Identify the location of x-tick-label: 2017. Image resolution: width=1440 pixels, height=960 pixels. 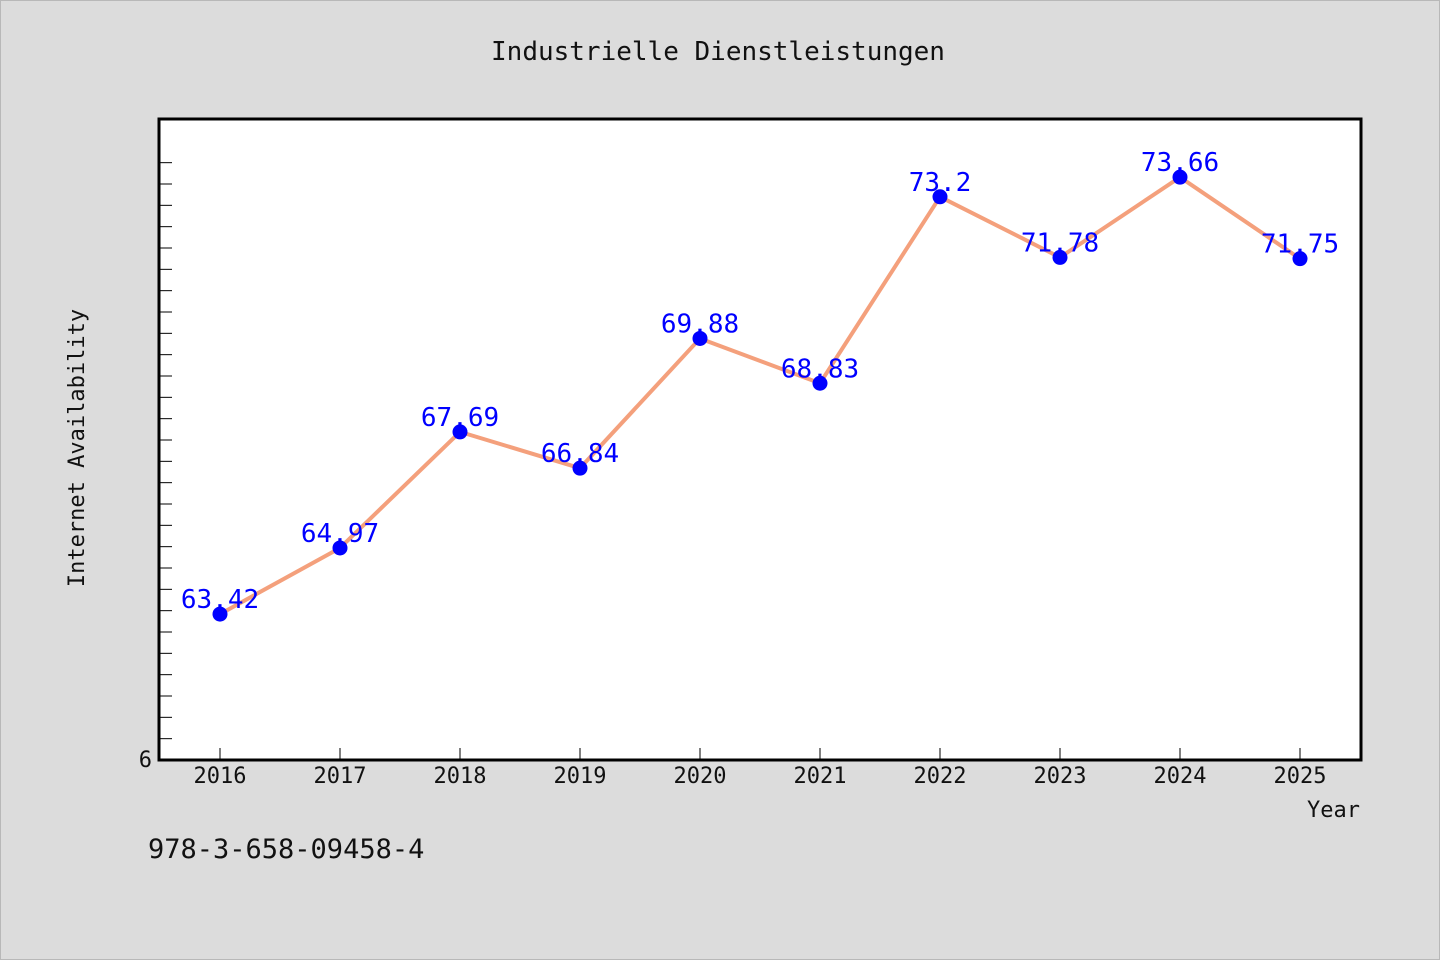
(340, 776).